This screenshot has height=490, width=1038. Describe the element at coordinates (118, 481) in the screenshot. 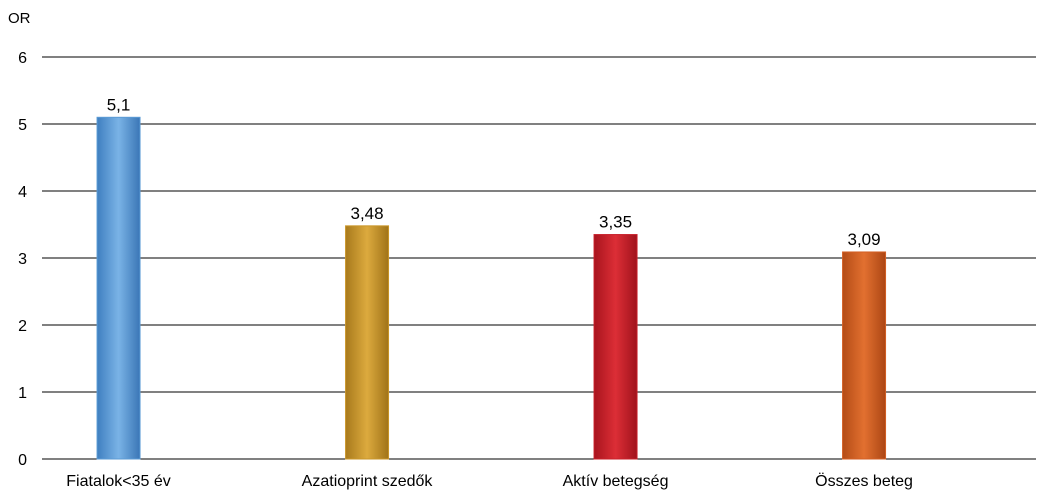

I see `x-tick-label: Fiatalok<35 év` at that location.